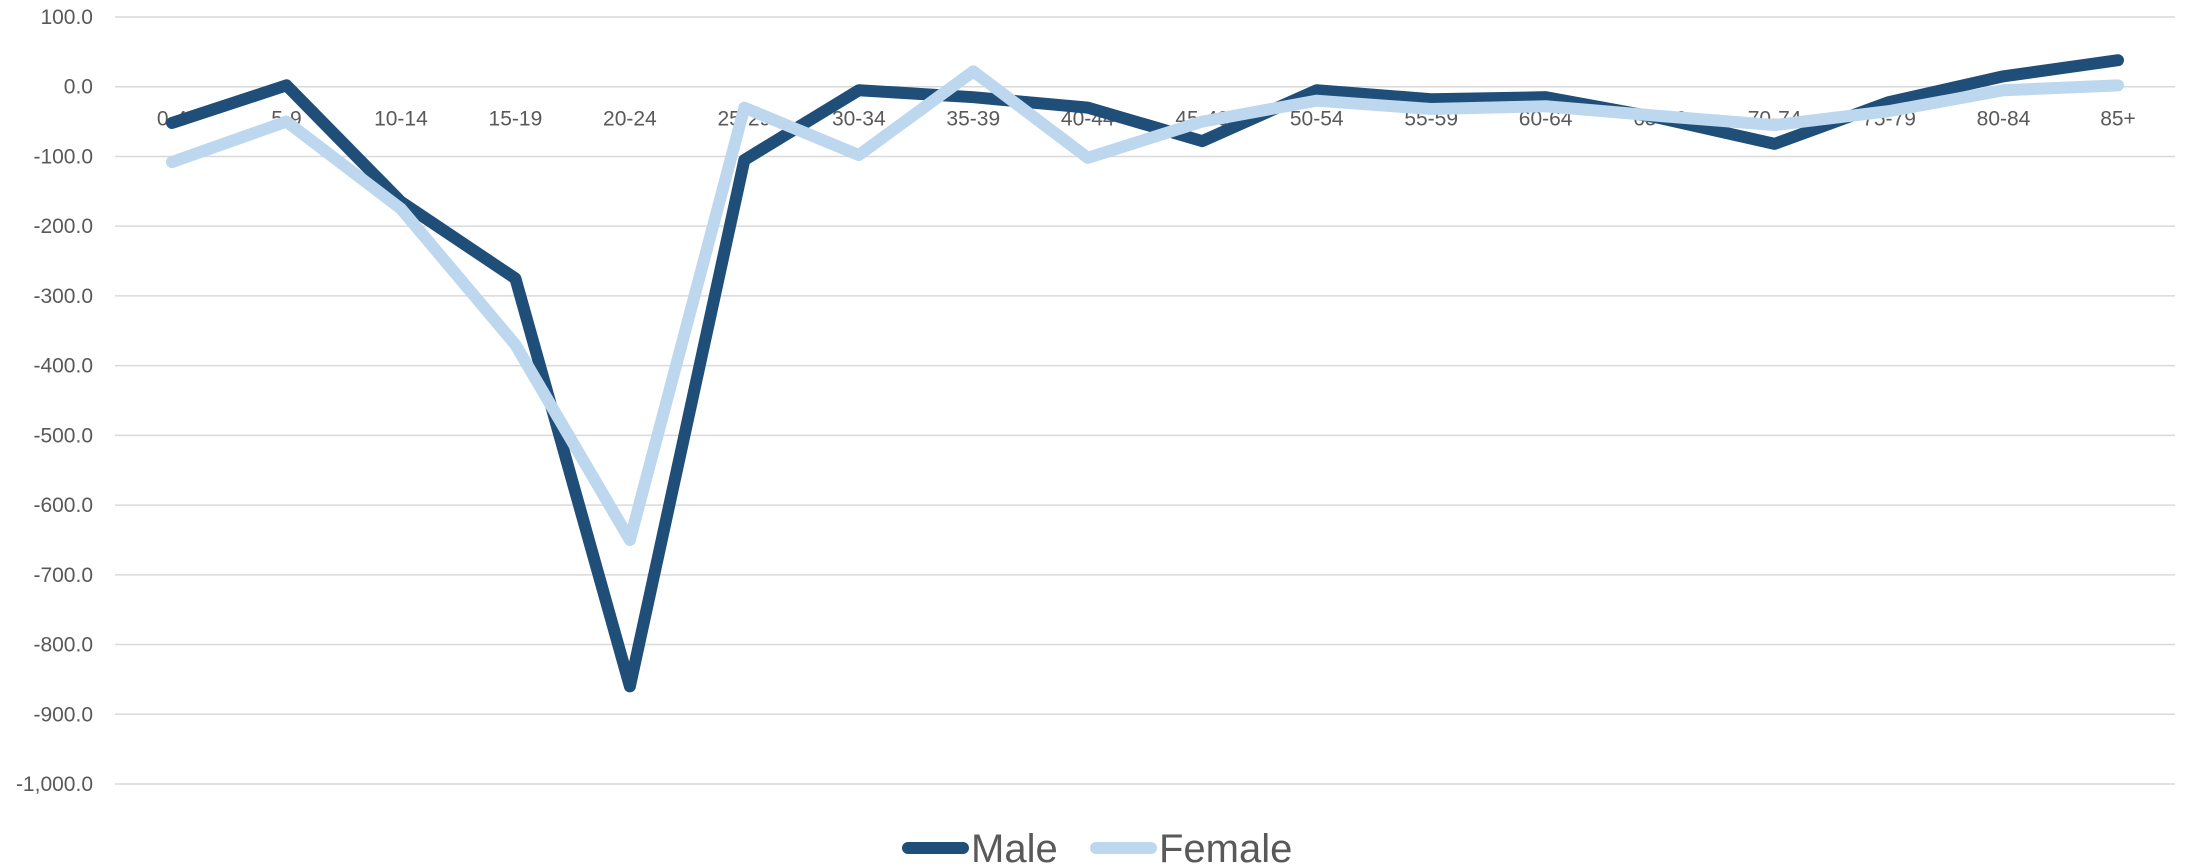 This screenshot has height=868, width=2188. Describe the element at coordinates (2118, 119) in the screenshot. I see `x-tick-label: 85+` at that location.